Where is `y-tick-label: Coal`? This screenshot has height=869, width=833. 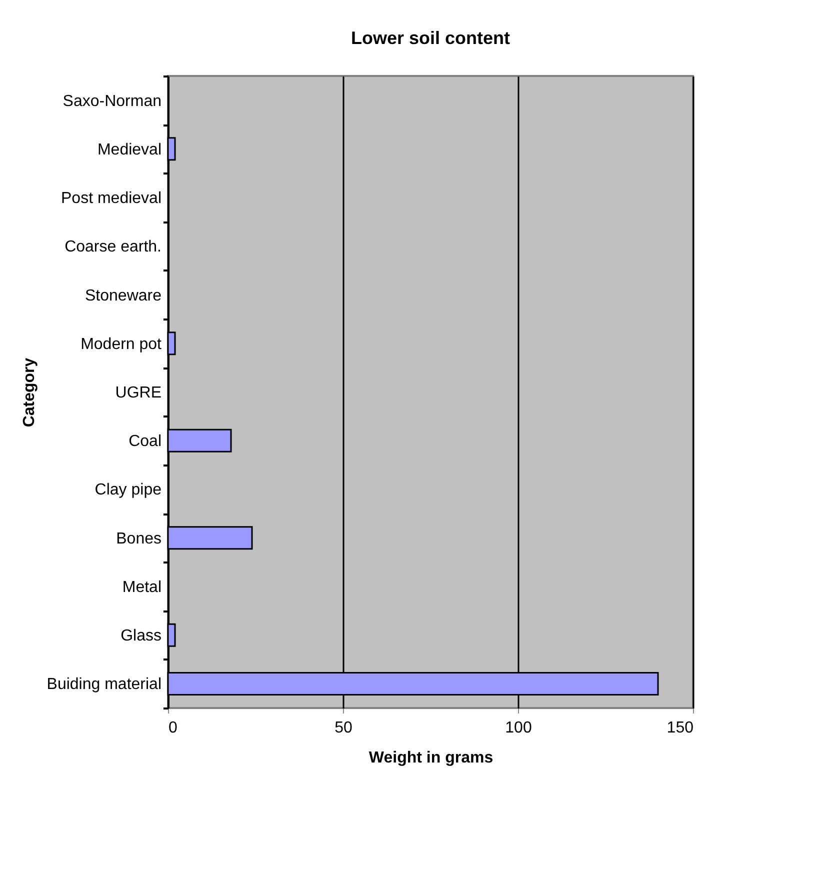 y-tick-label: Coal is located at coordinates (145, 441).